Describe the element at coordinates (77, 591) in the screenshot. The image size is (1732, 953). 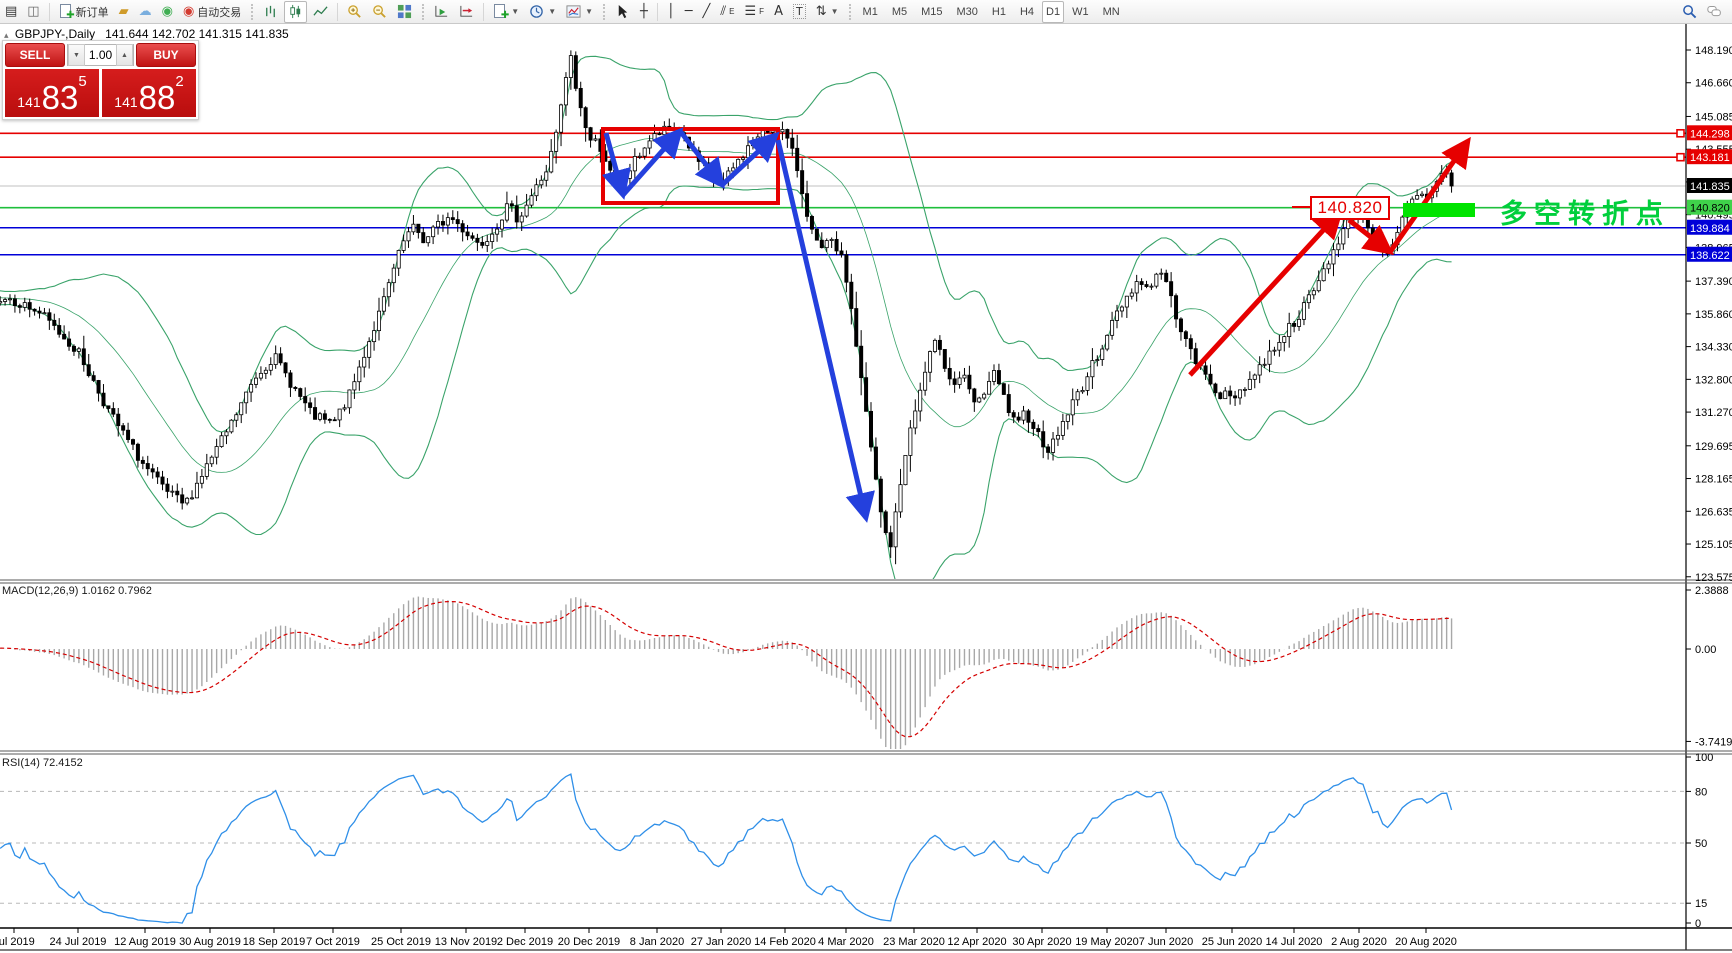
I see `macd-indicator-label: MACD(12,26,9) 1.0162 0.7962` at that location.